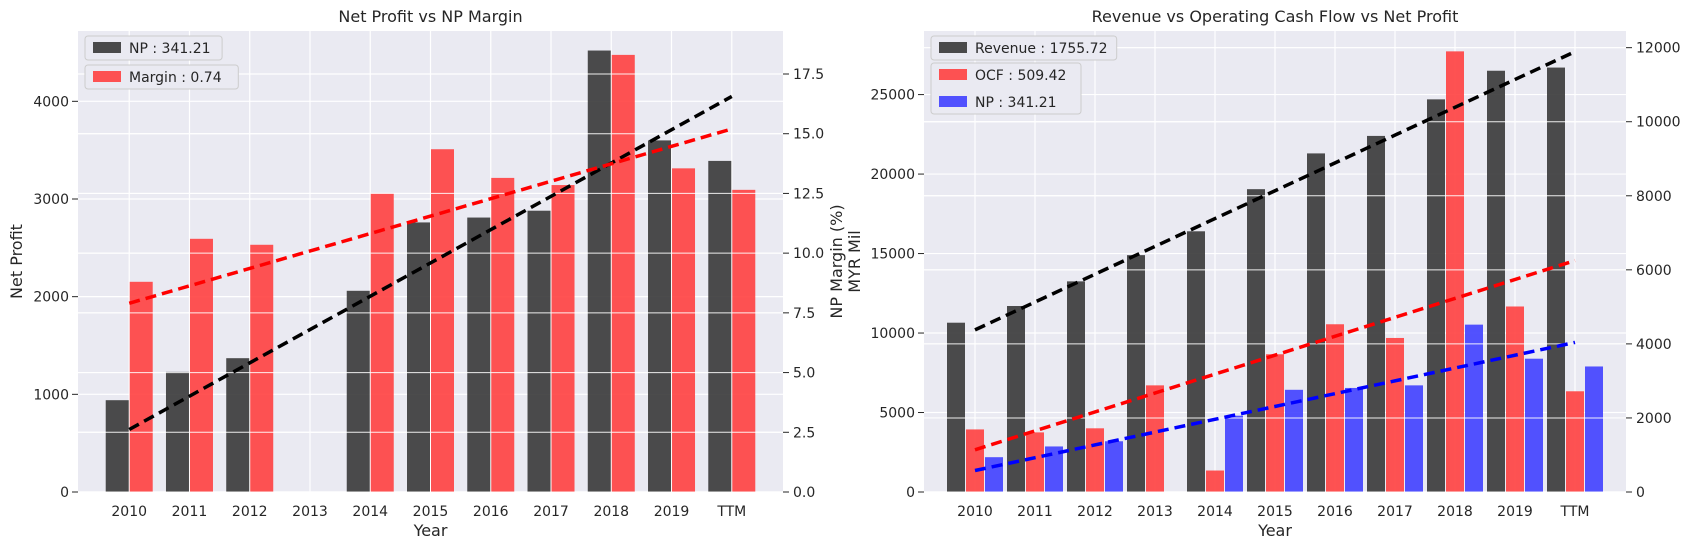  I want to click on legend: NP : 341.21 Margin : 0.74, so click(161, 62).